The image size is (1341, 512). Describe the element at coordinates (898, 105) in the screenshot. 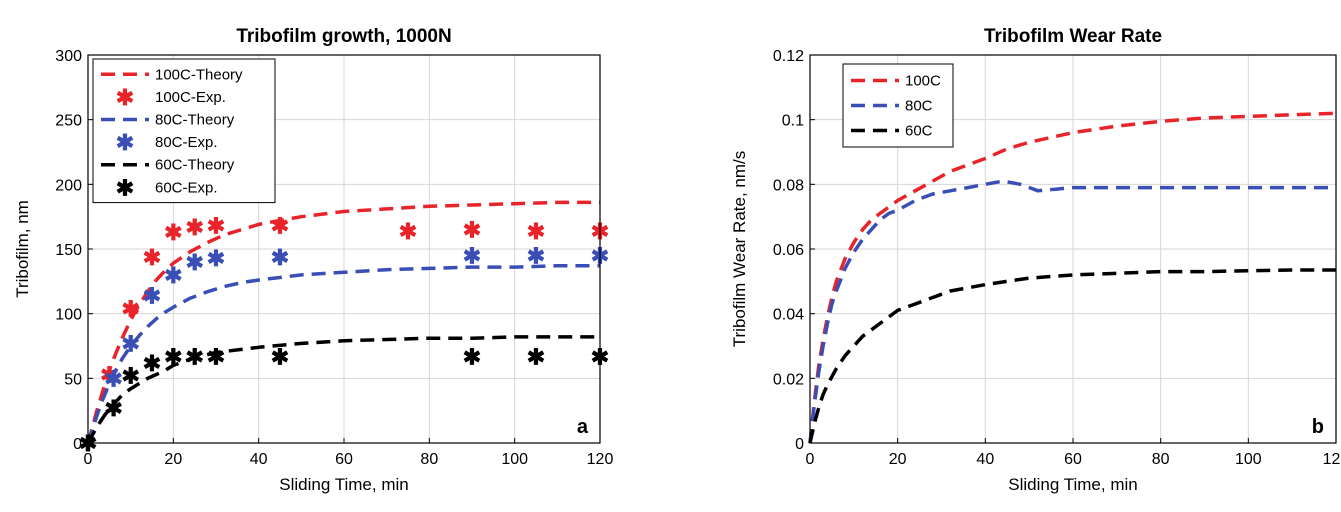

I see `legend: 100C 80C 60C` at that location.